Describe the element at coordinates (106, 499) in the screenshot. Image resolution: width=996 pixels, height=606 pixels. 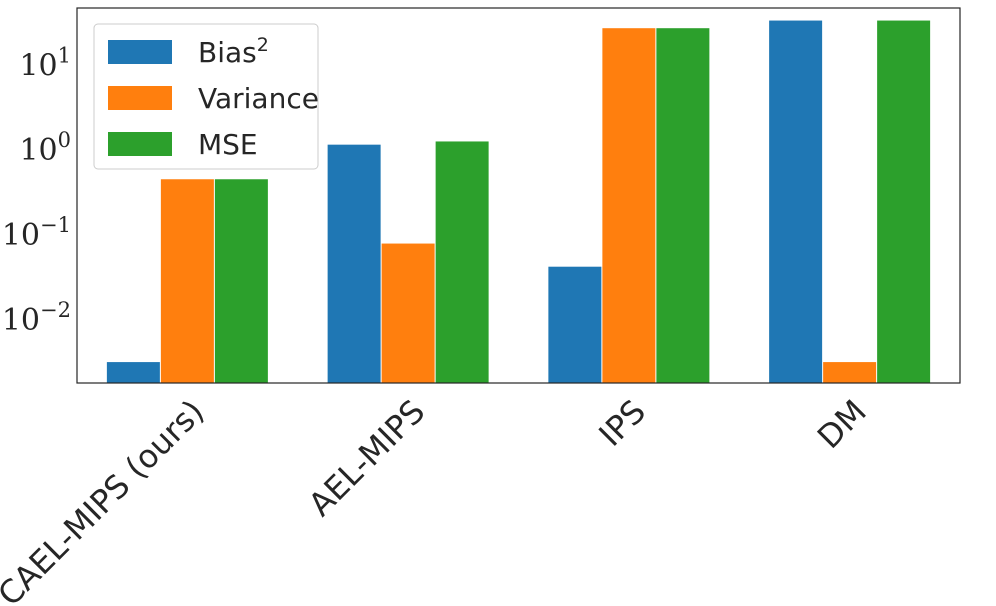
I see `x-tick-label-cael-mips-ours: CAEL-MIPS (ours)` at that location.